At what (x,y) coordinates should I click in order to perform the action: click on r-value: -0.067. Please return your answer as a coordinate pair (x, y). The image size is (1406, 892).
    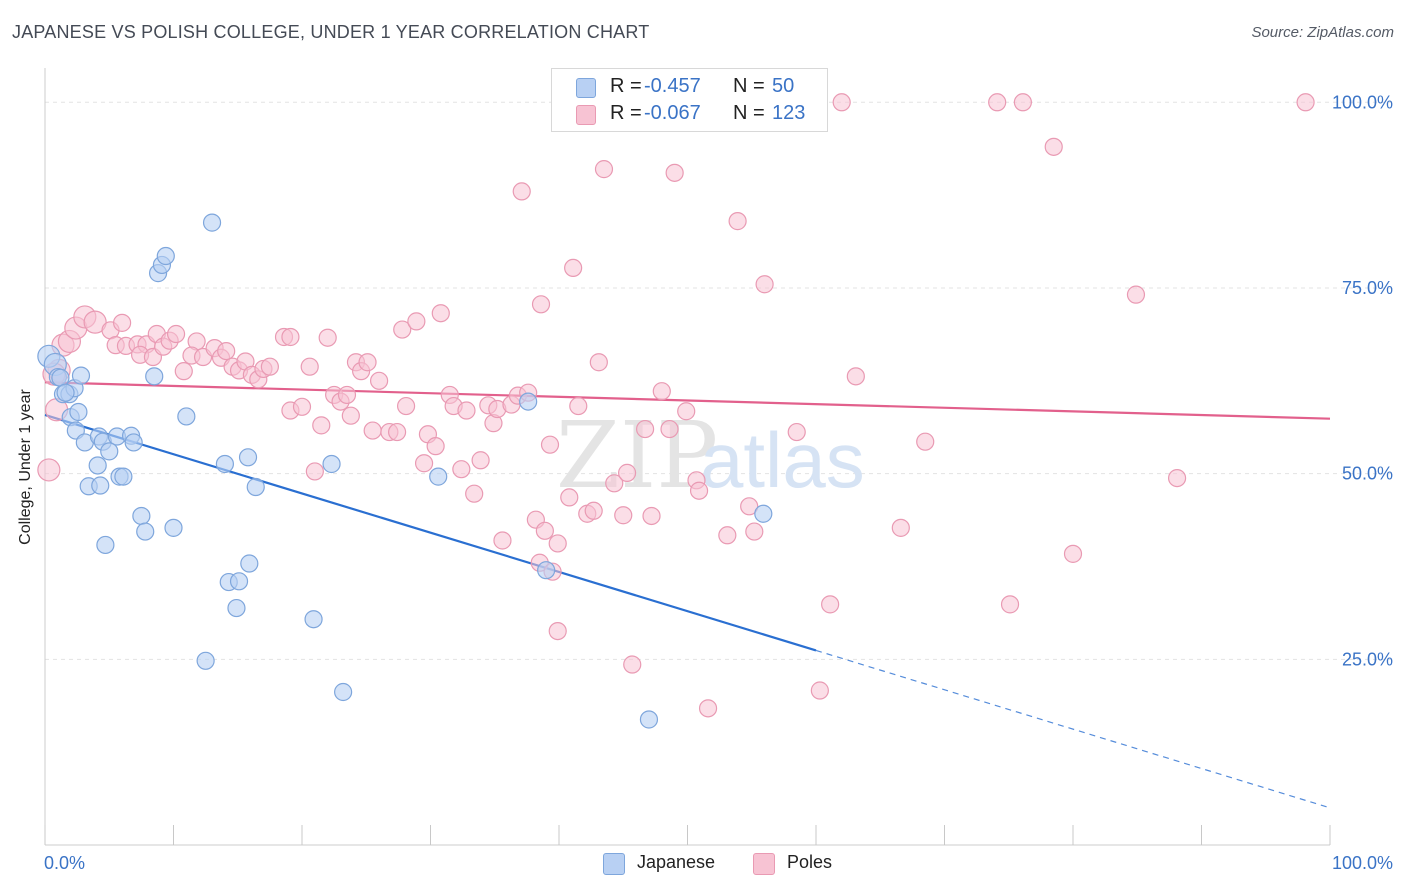
    Looking at the image, I should click on (672, 113).